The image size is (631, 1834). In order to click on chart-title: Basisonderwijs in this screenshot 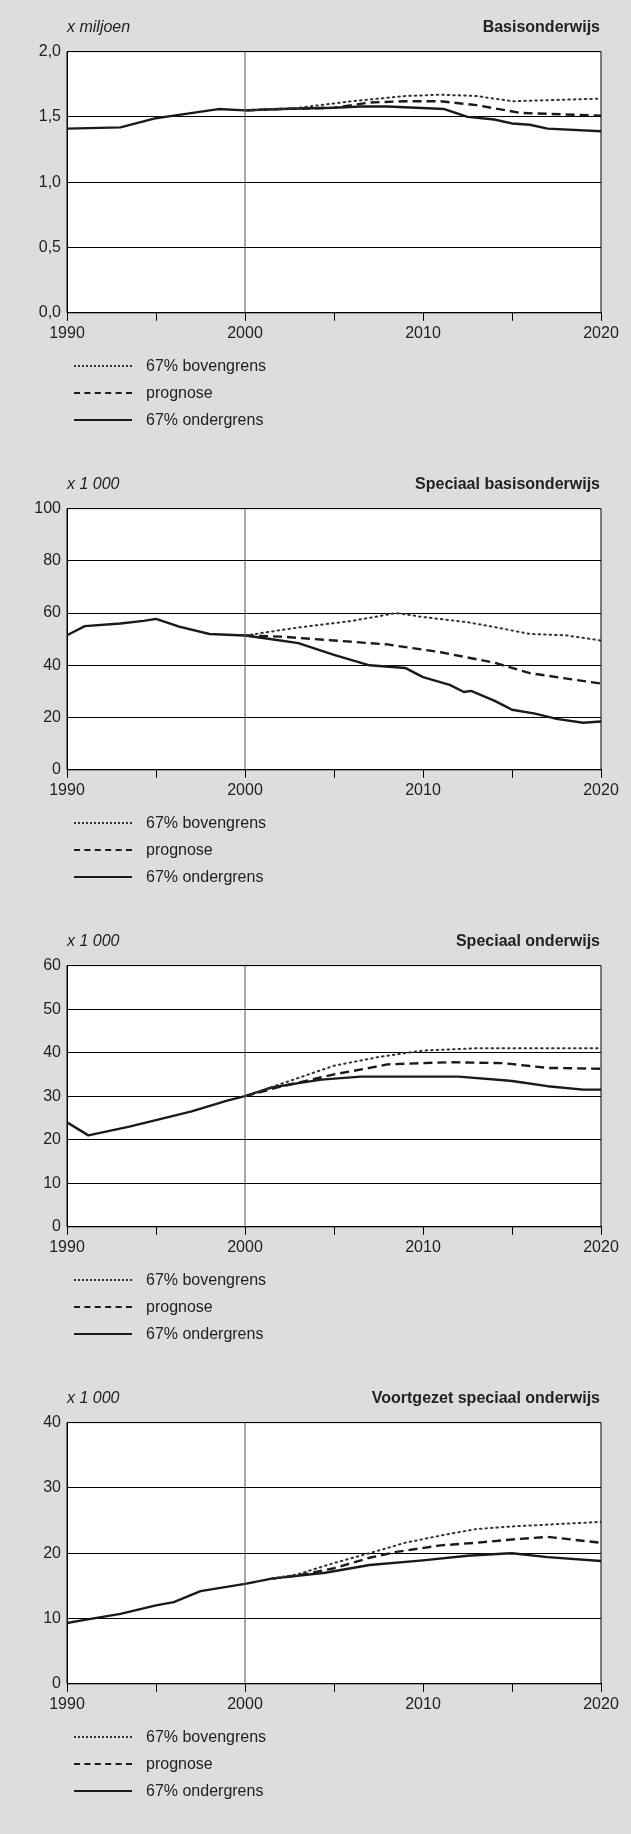, I will do `click(541, 27)`.